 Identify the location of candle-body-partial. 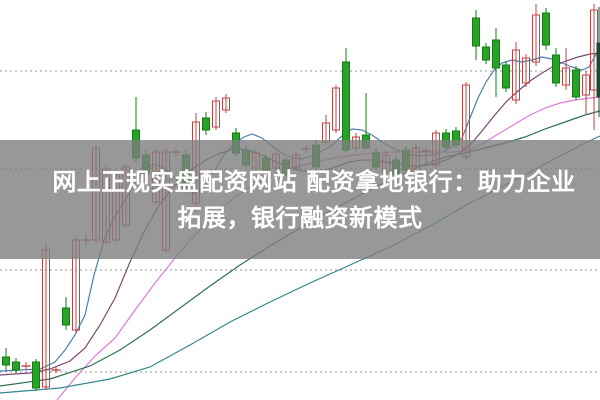
(598, 70).